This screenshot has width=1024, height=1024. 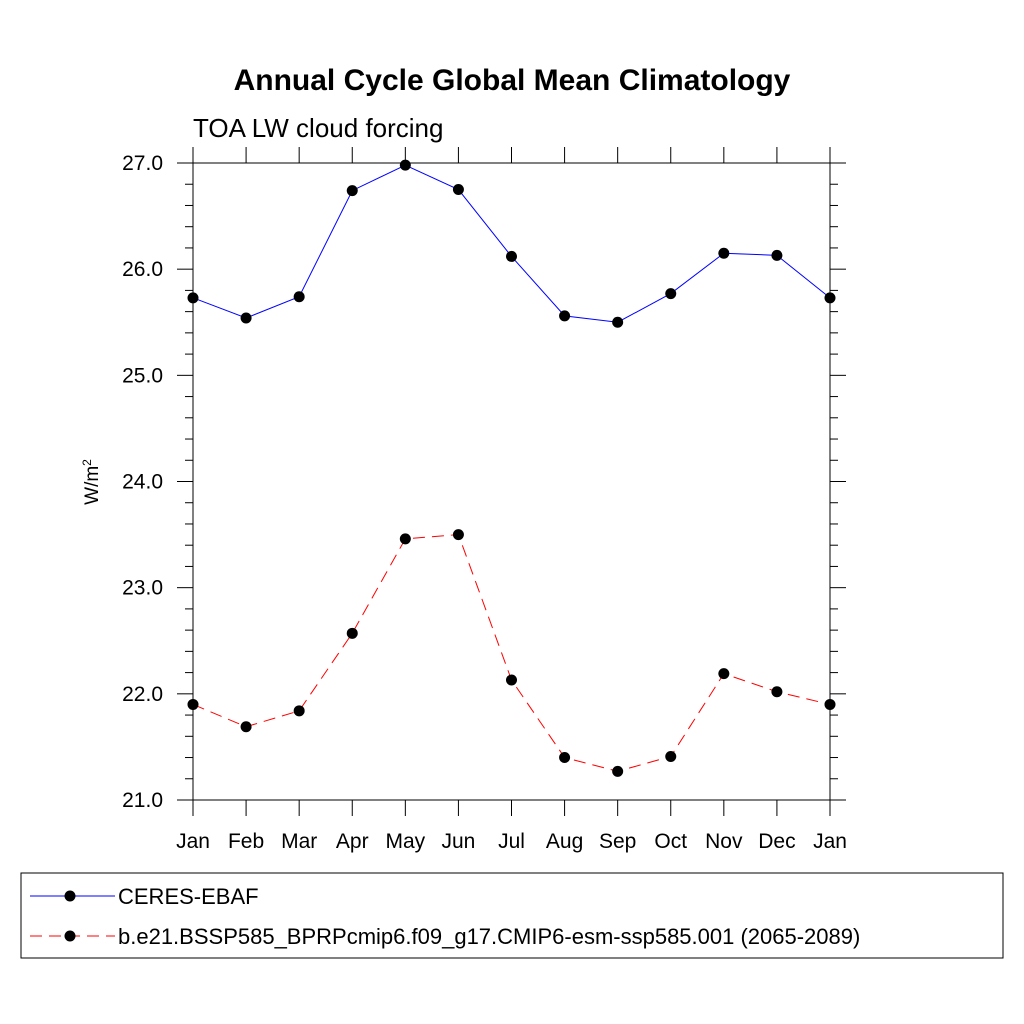 What do you see at coordinates (299, 841) in the screenshot?
I see `x-tick-label: Mar` at bounding box center [299, 841].